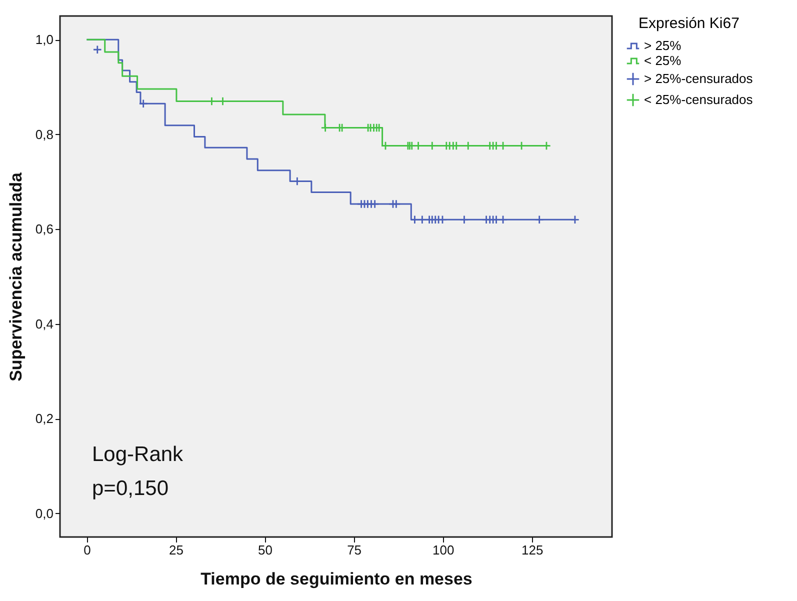 The width and height of the screenshot is (797, 601). What do you see at coordinates (44, 40) in the screenshot?
I see `y-tick-label: 1,0` at bounding box center [44, 40].